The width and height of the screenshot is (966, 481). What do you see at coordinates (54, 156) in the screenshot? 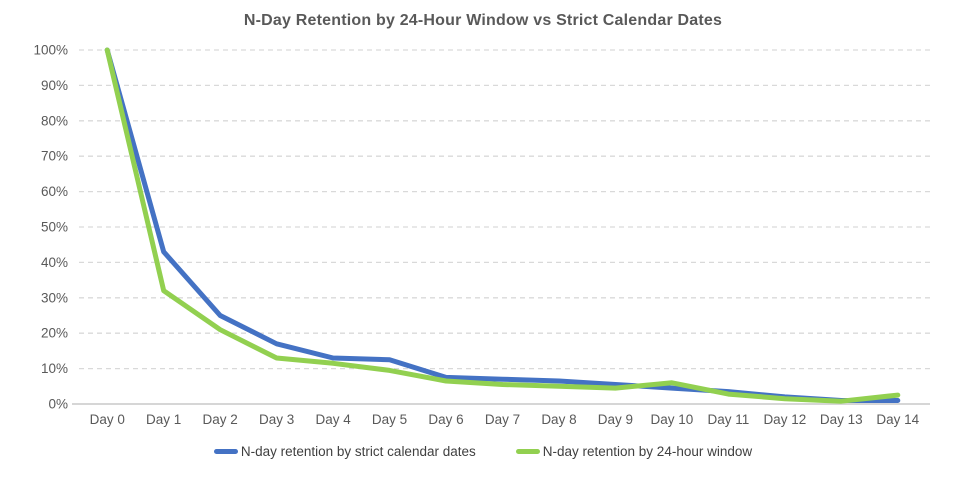
I see `y-axis-tick-label: 70%` at bounding box center [54, 156].